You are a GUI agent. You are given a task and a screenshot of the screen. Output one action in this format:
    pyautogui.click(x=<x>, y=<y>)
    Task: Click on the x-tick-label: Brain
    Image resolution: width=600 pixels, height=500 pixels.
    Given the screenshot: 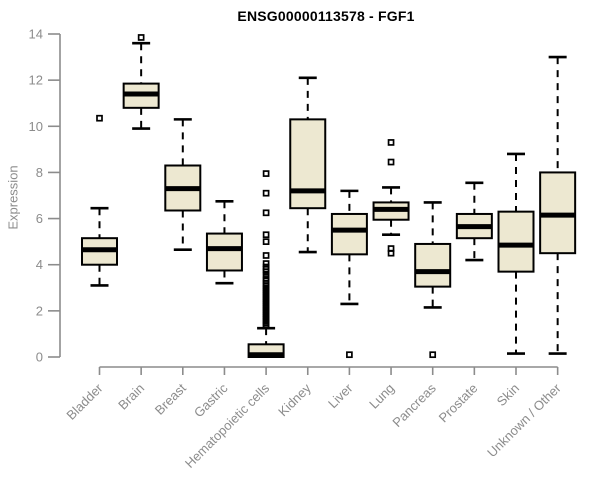 What is the action you would take?
    pyautogui.click(x=131, y=397)
    